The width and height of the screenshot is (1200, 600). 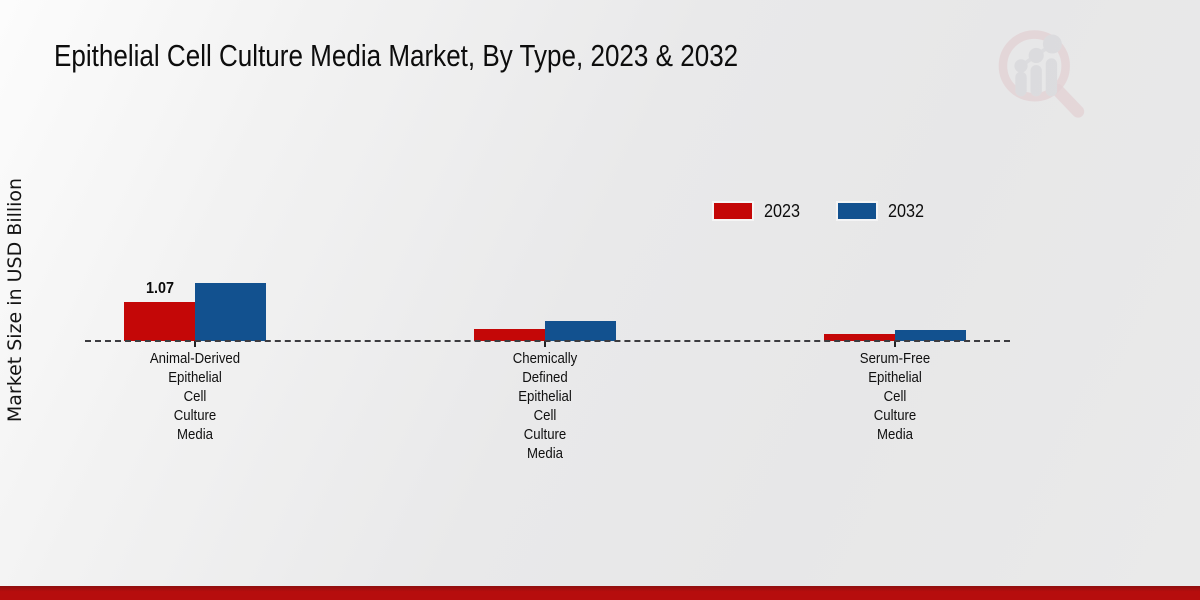 I want to click on x-axis-baseline, so click(x=547, y=341).